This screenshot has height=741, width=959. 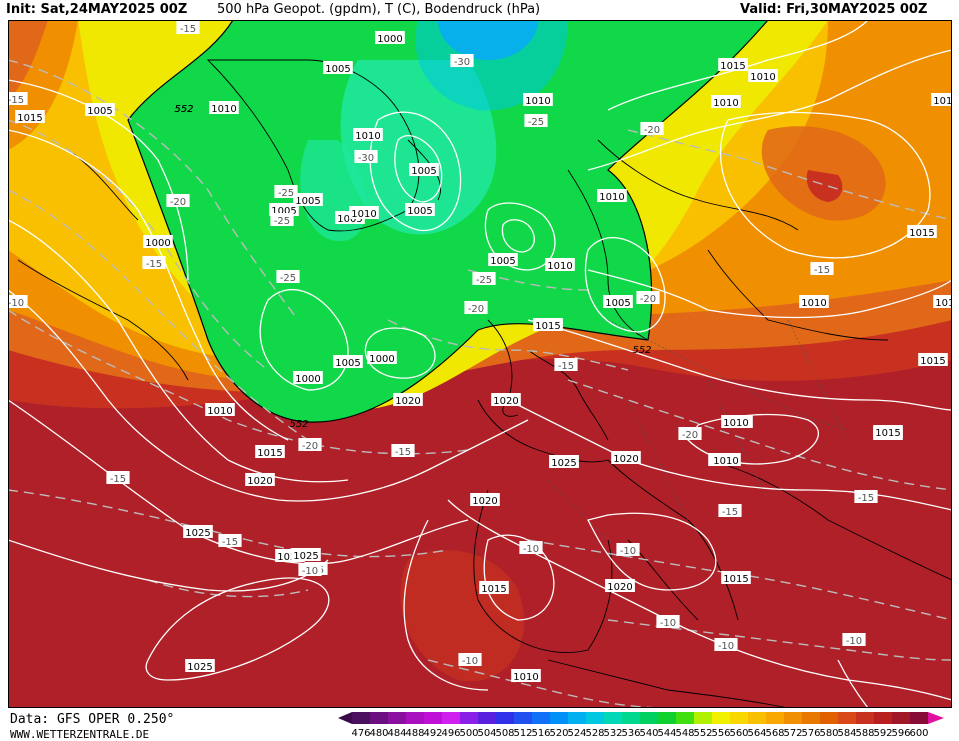 I want to click on scale-label: 484, so click(x=396, y=733).